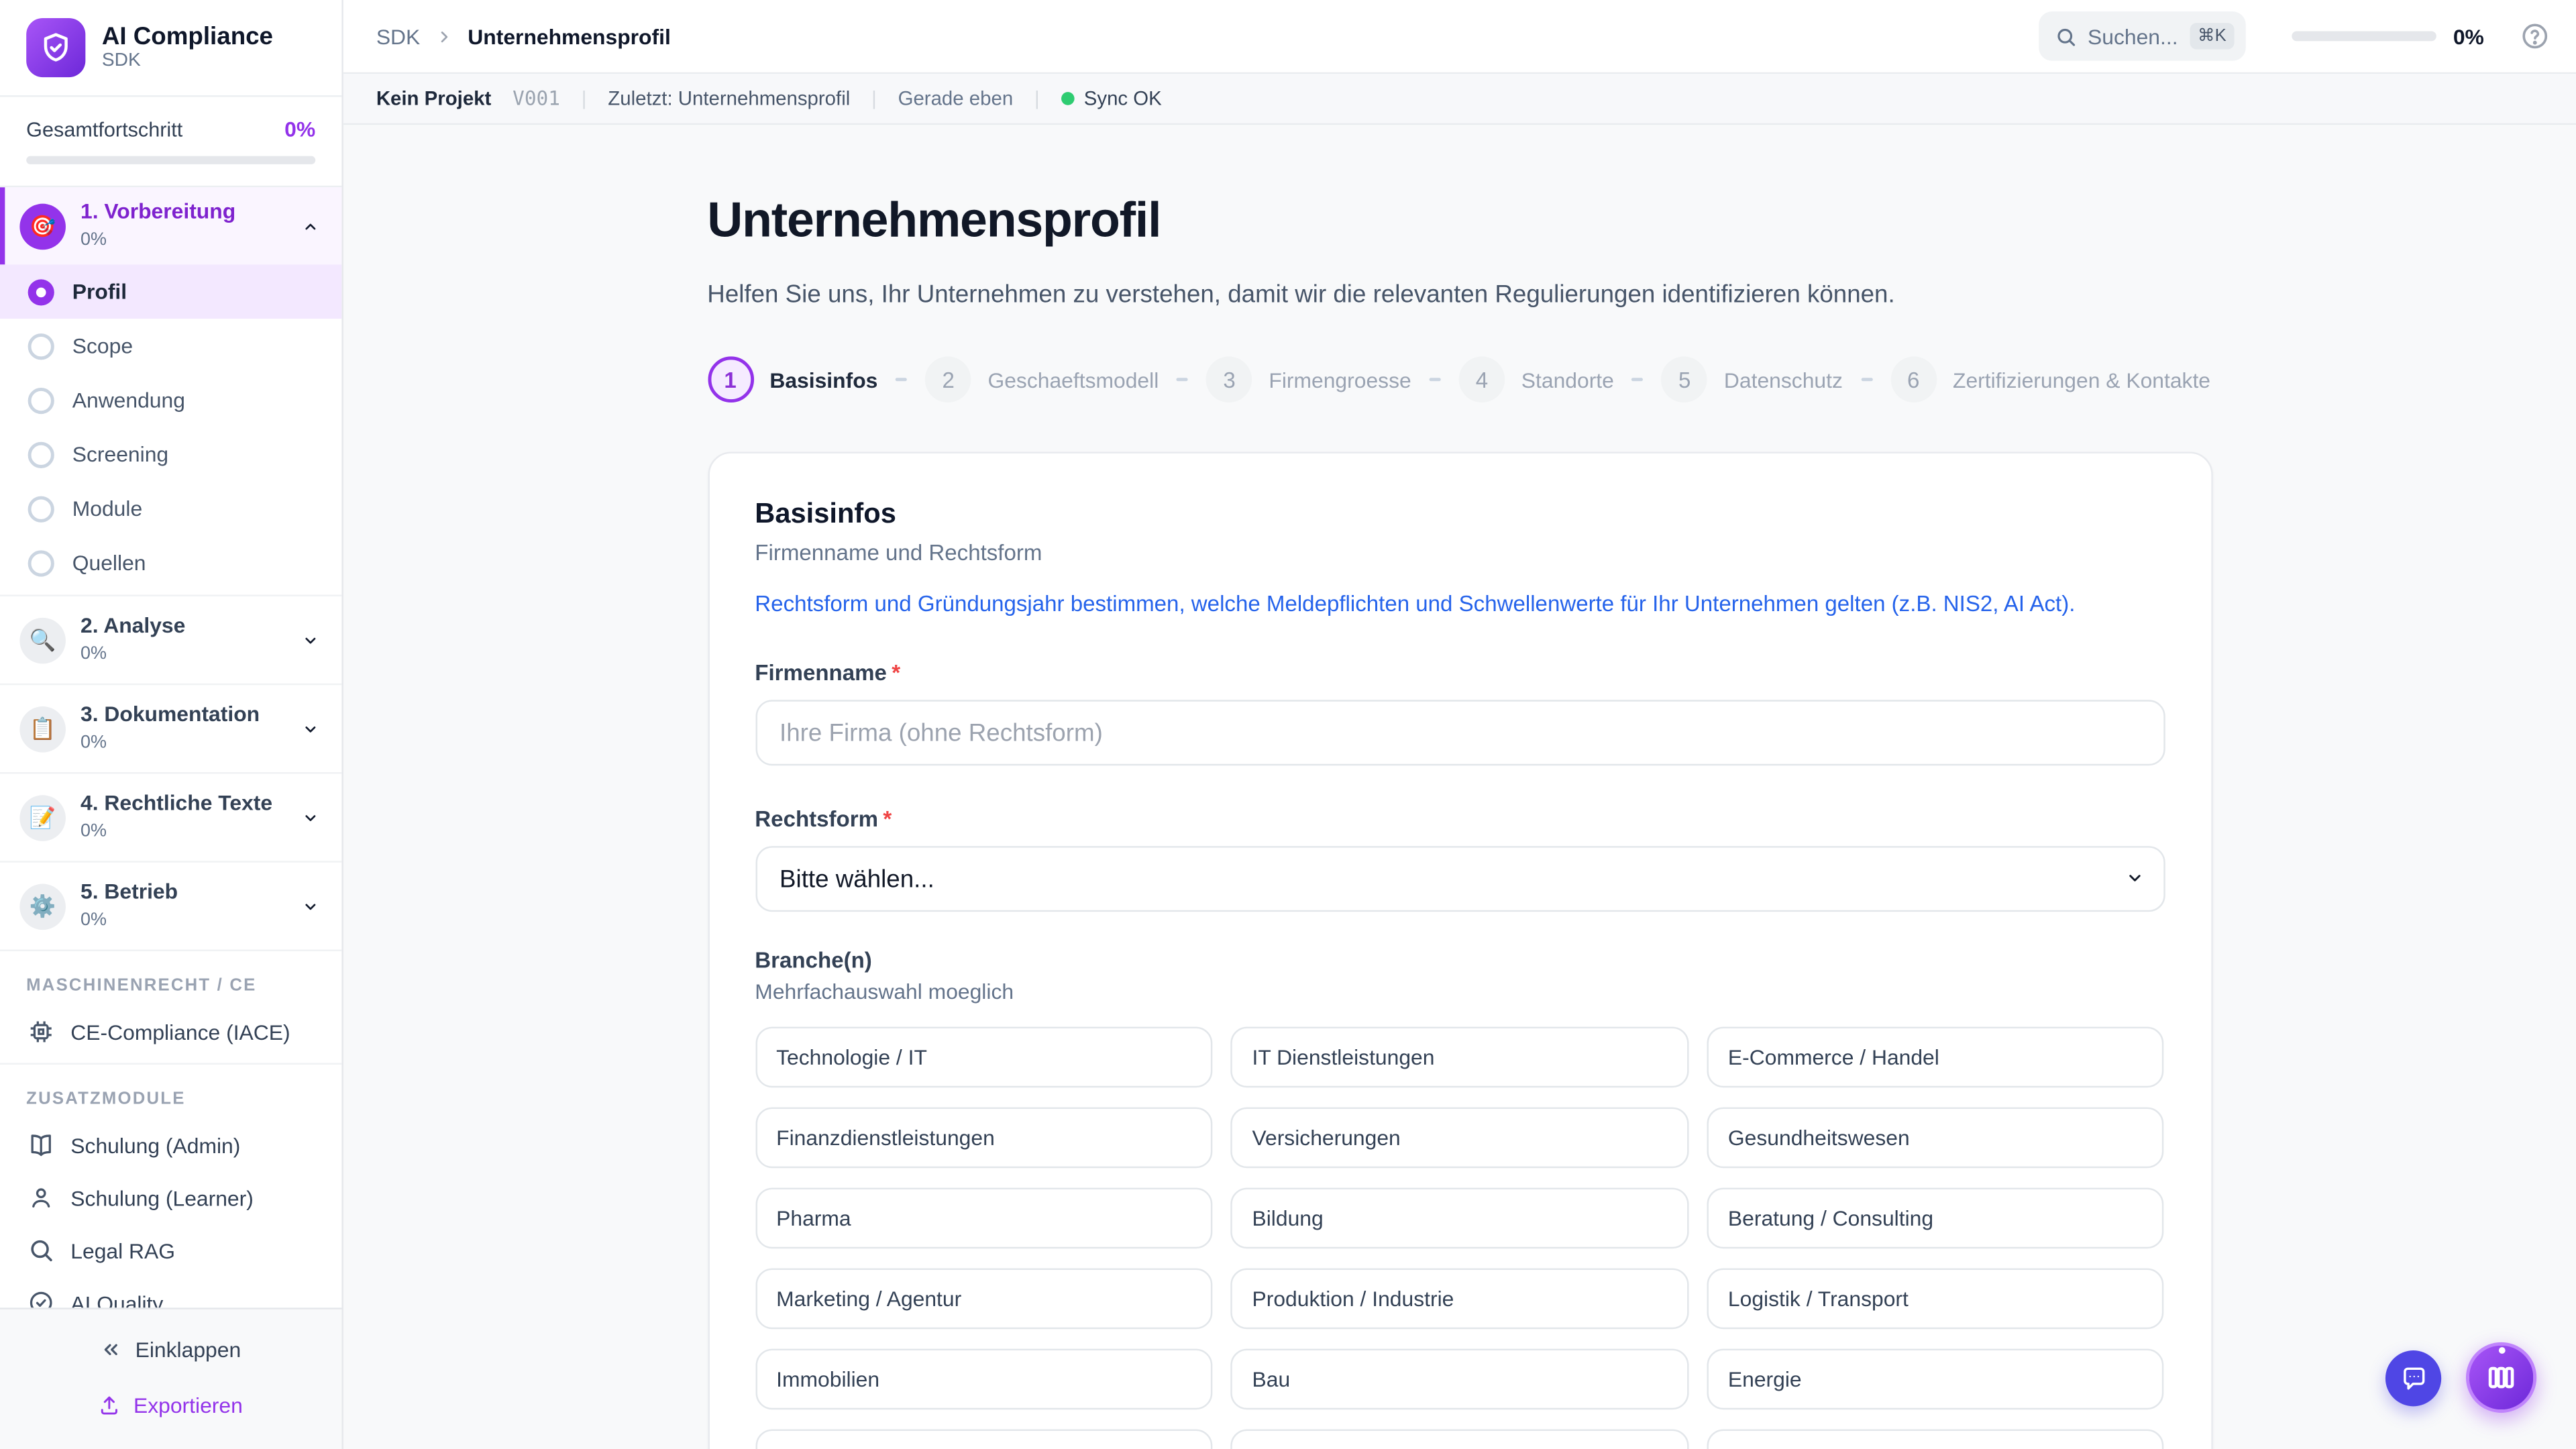 The image size is (2576, 1449). What do you see at coordinates (170, 1197) in the screenshot?
I see `sidebar-item-schulung-learner-: Schulung (Learner)` at bounding box center [170, 1197].